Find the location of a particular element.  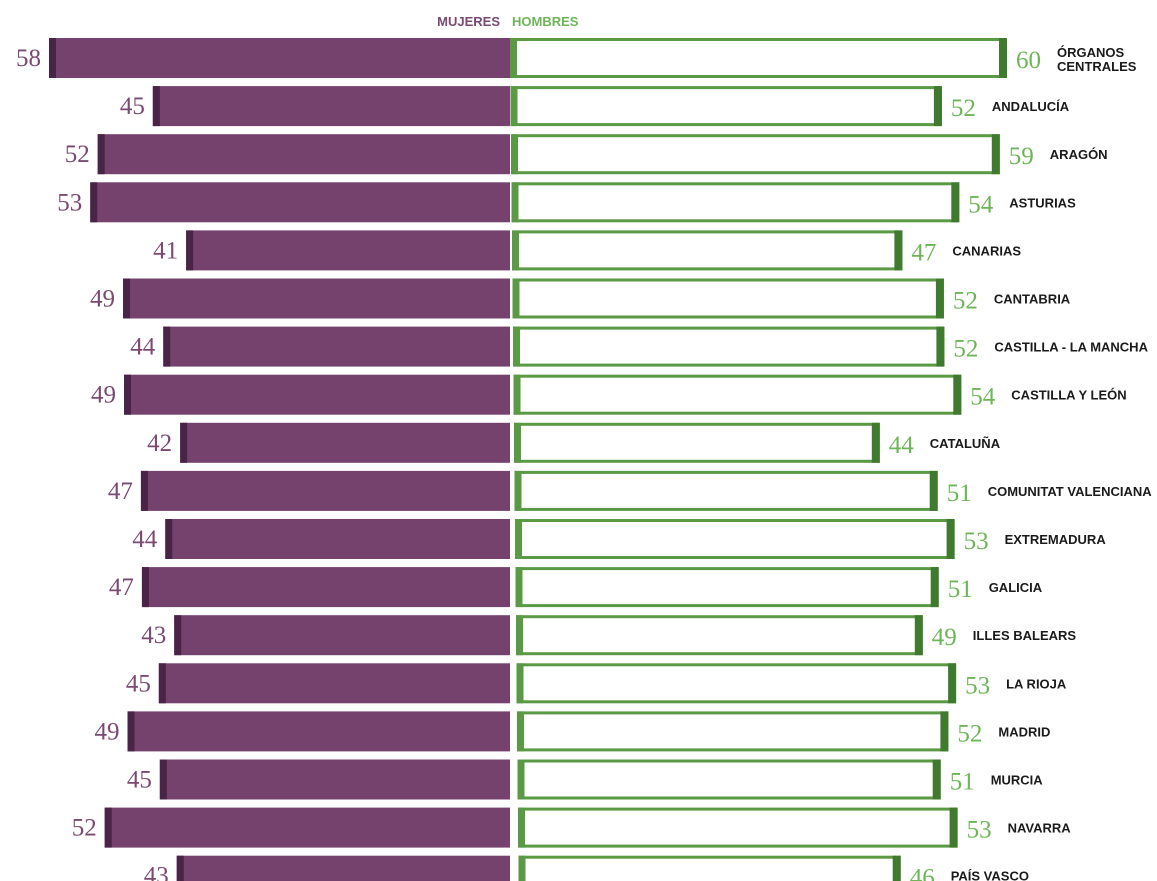

women-value-label: 49 is located at coordinates (102, 299).